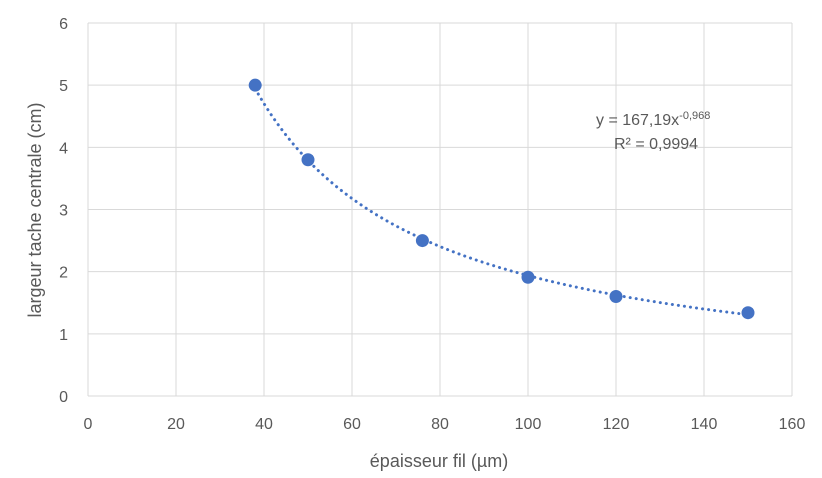 This screenshot has height=478, width=822. I want to click on trendline-equation-main: y = 167,19x, so click(637, 120).